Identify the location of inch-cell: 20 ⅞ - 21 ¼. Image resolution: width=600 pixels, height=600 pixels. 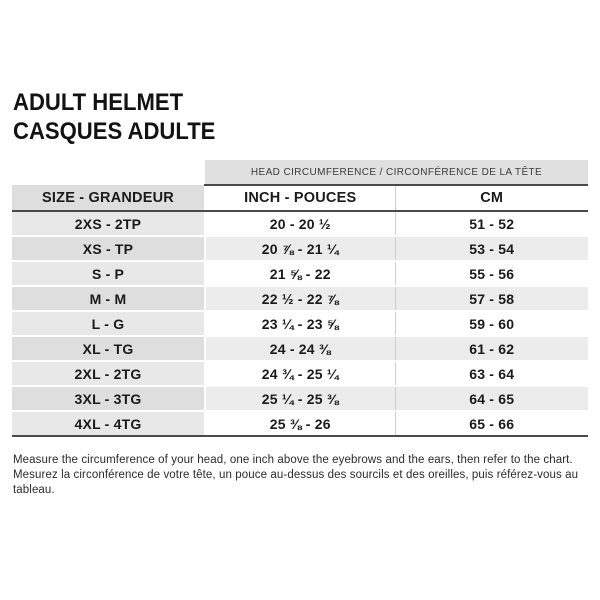
(299, 249).